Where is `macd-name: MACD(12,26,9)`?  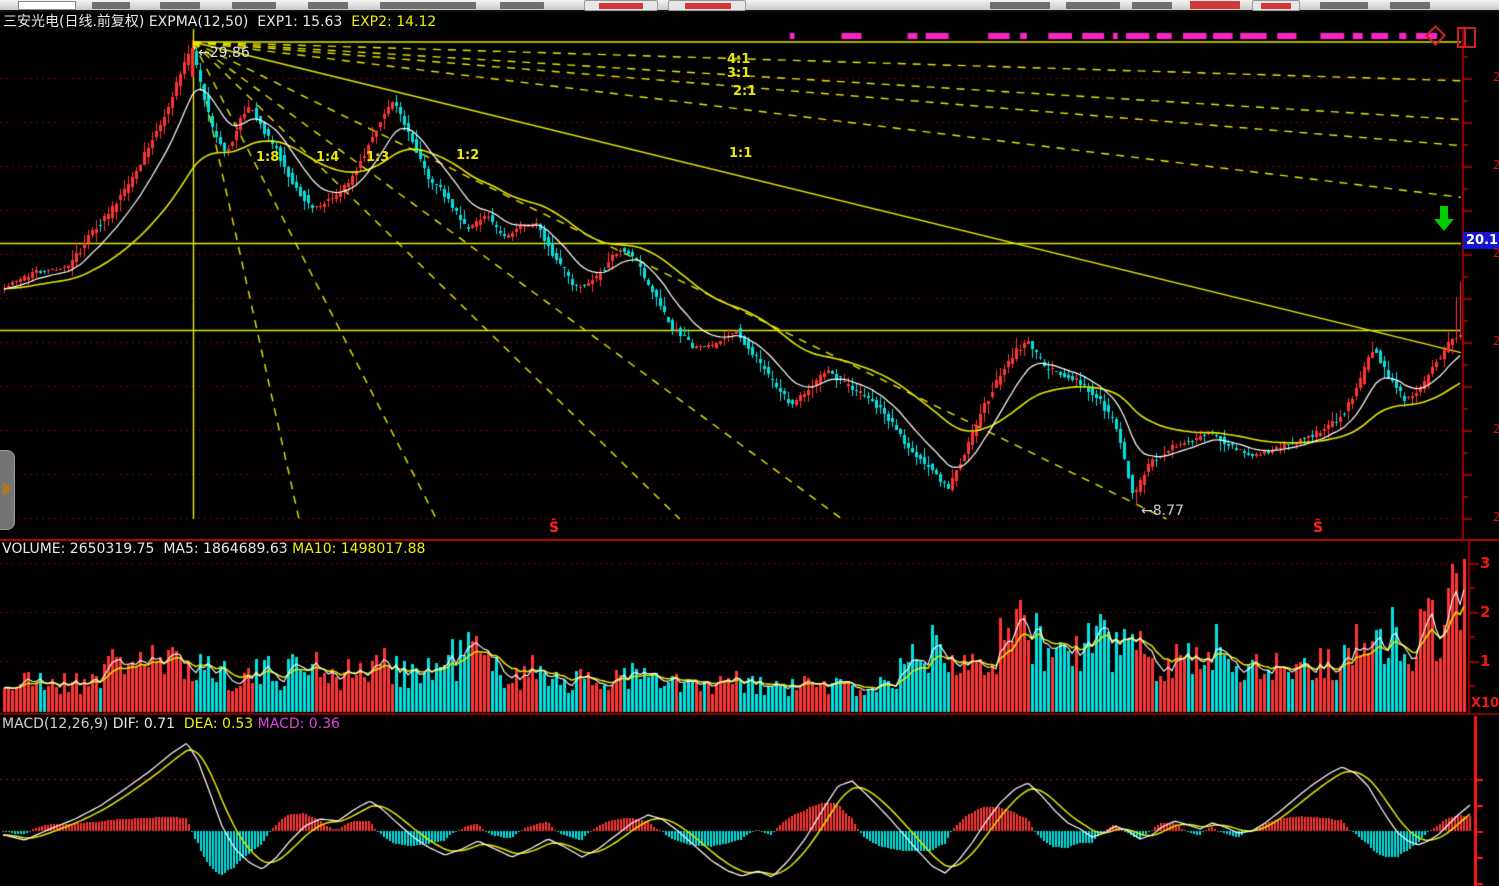
macd-name: MACD(12,26,9) is located at coordinates (55, 724).